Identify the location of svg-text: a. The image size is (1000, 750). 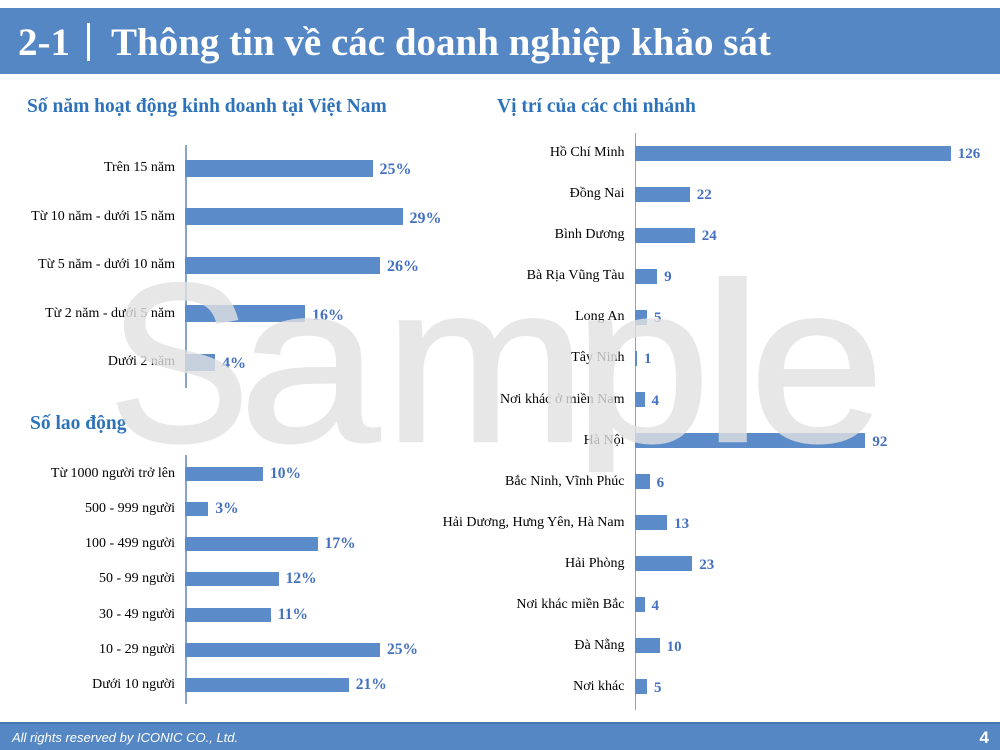
(309, 354).